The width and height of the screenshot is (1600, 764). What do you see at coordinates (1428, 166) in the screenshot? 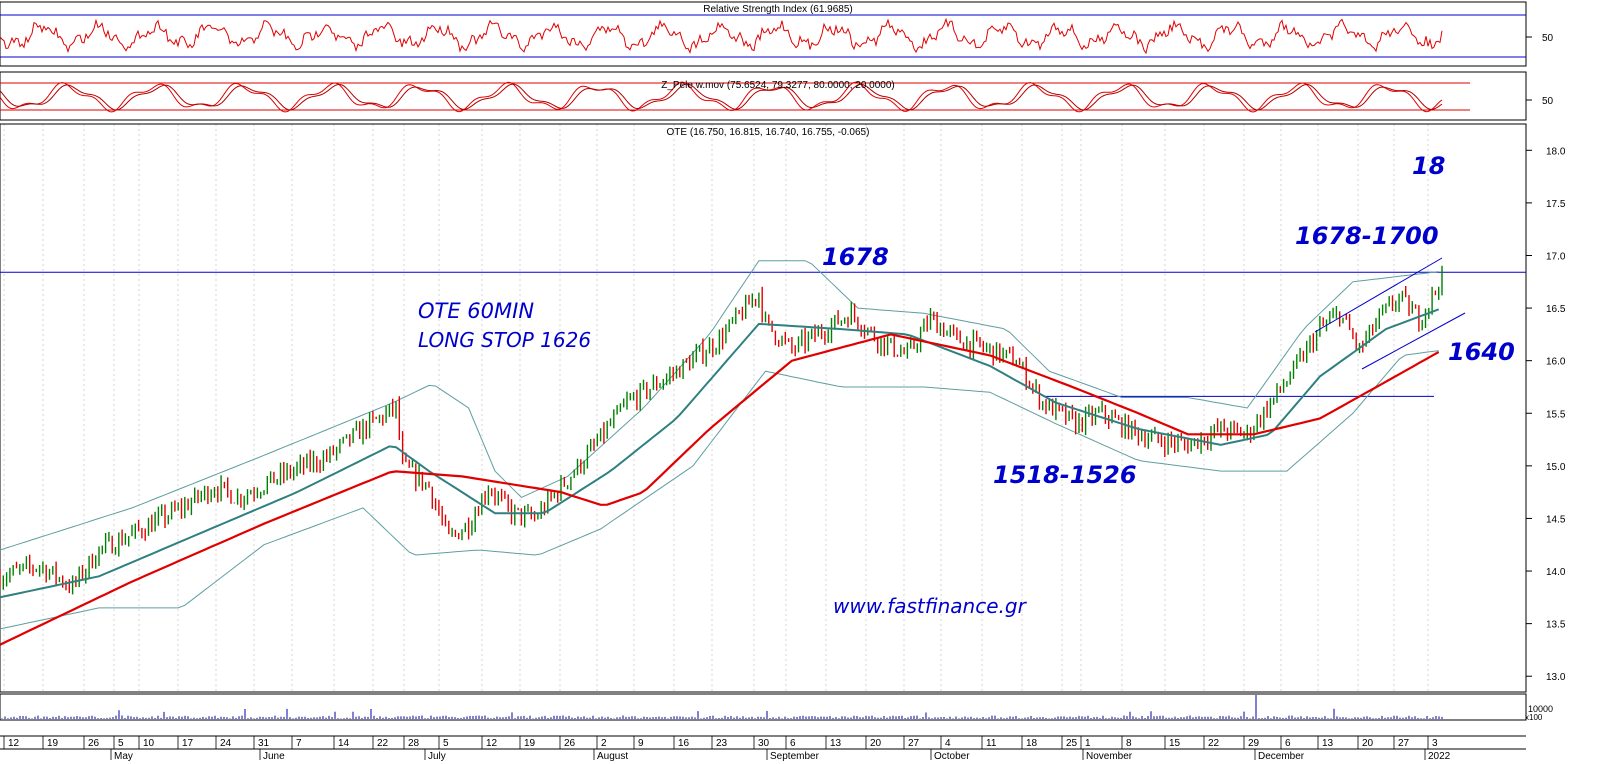
I see `note-18: 18` at bounding box center [1428, 166].